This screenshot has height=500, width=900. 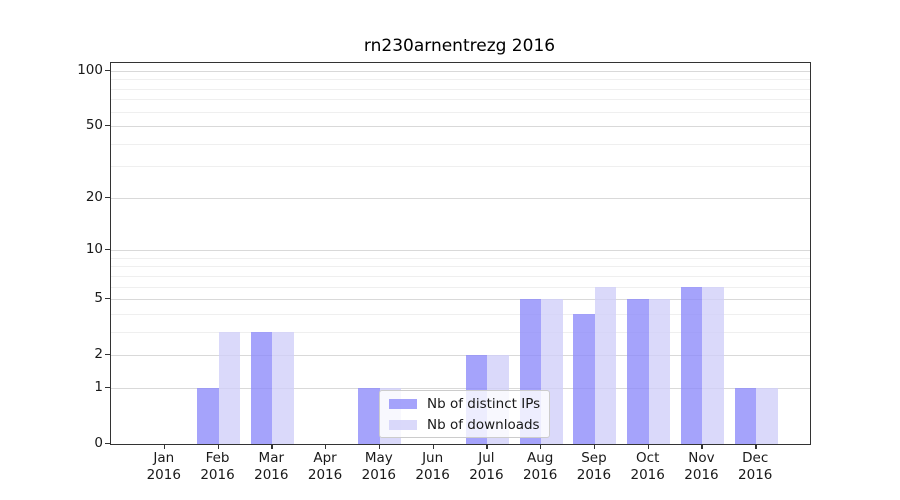 I want to click on x-axis-tick-label: Aug 2016, so click(x=540, y=466).